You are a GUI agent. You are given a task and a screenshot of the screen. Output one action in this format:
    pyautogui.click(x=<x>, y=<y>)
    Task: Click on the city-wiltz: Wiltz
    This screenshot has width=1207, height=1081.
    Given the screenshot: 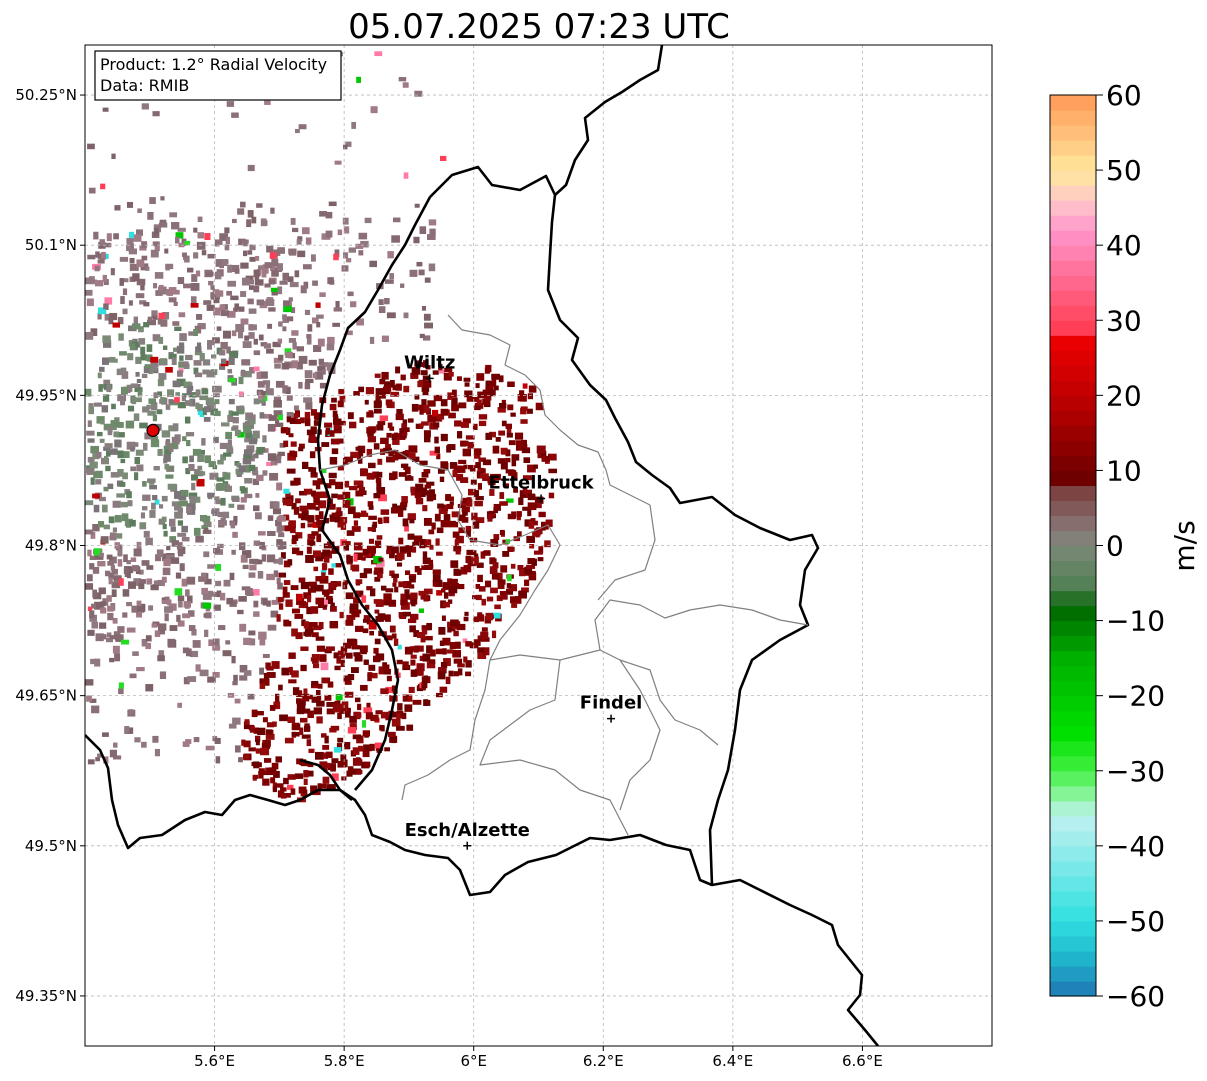 What is the action you would take?
    pyautogui.click(x=429, y=367)
    